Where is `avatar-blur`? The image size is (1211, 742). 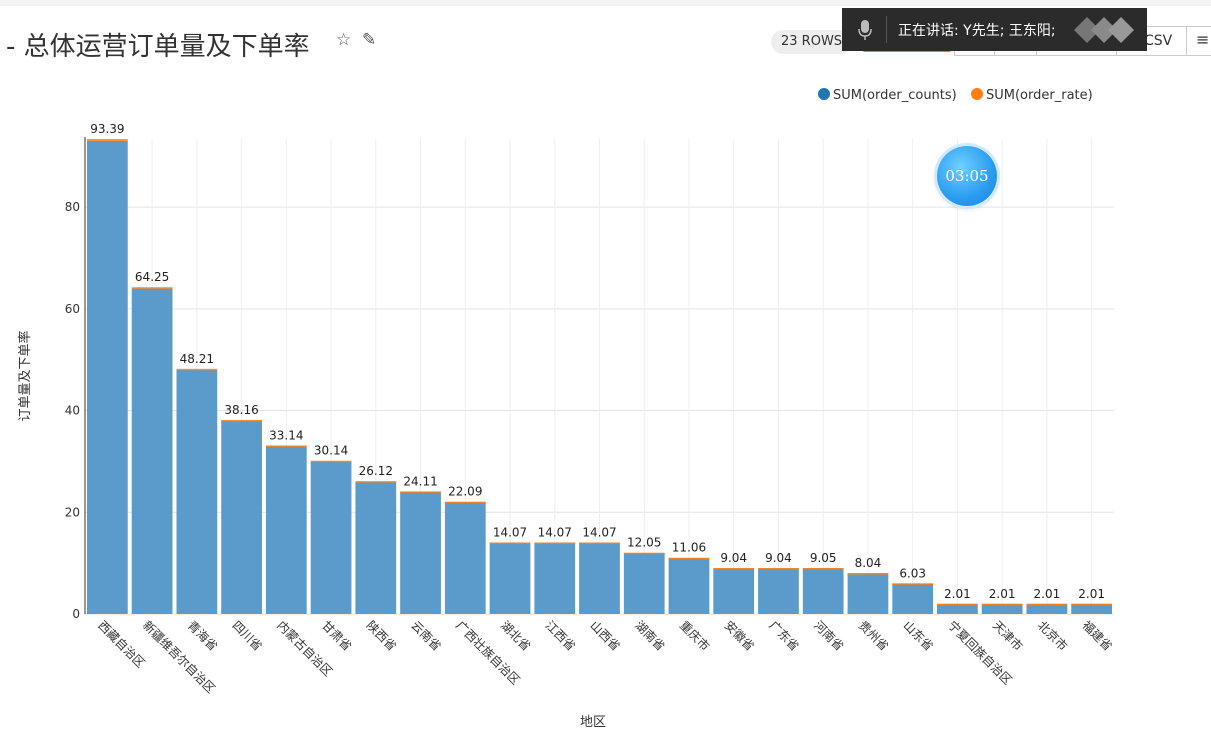 avatar-blur is located at coordinates (1104, 30).